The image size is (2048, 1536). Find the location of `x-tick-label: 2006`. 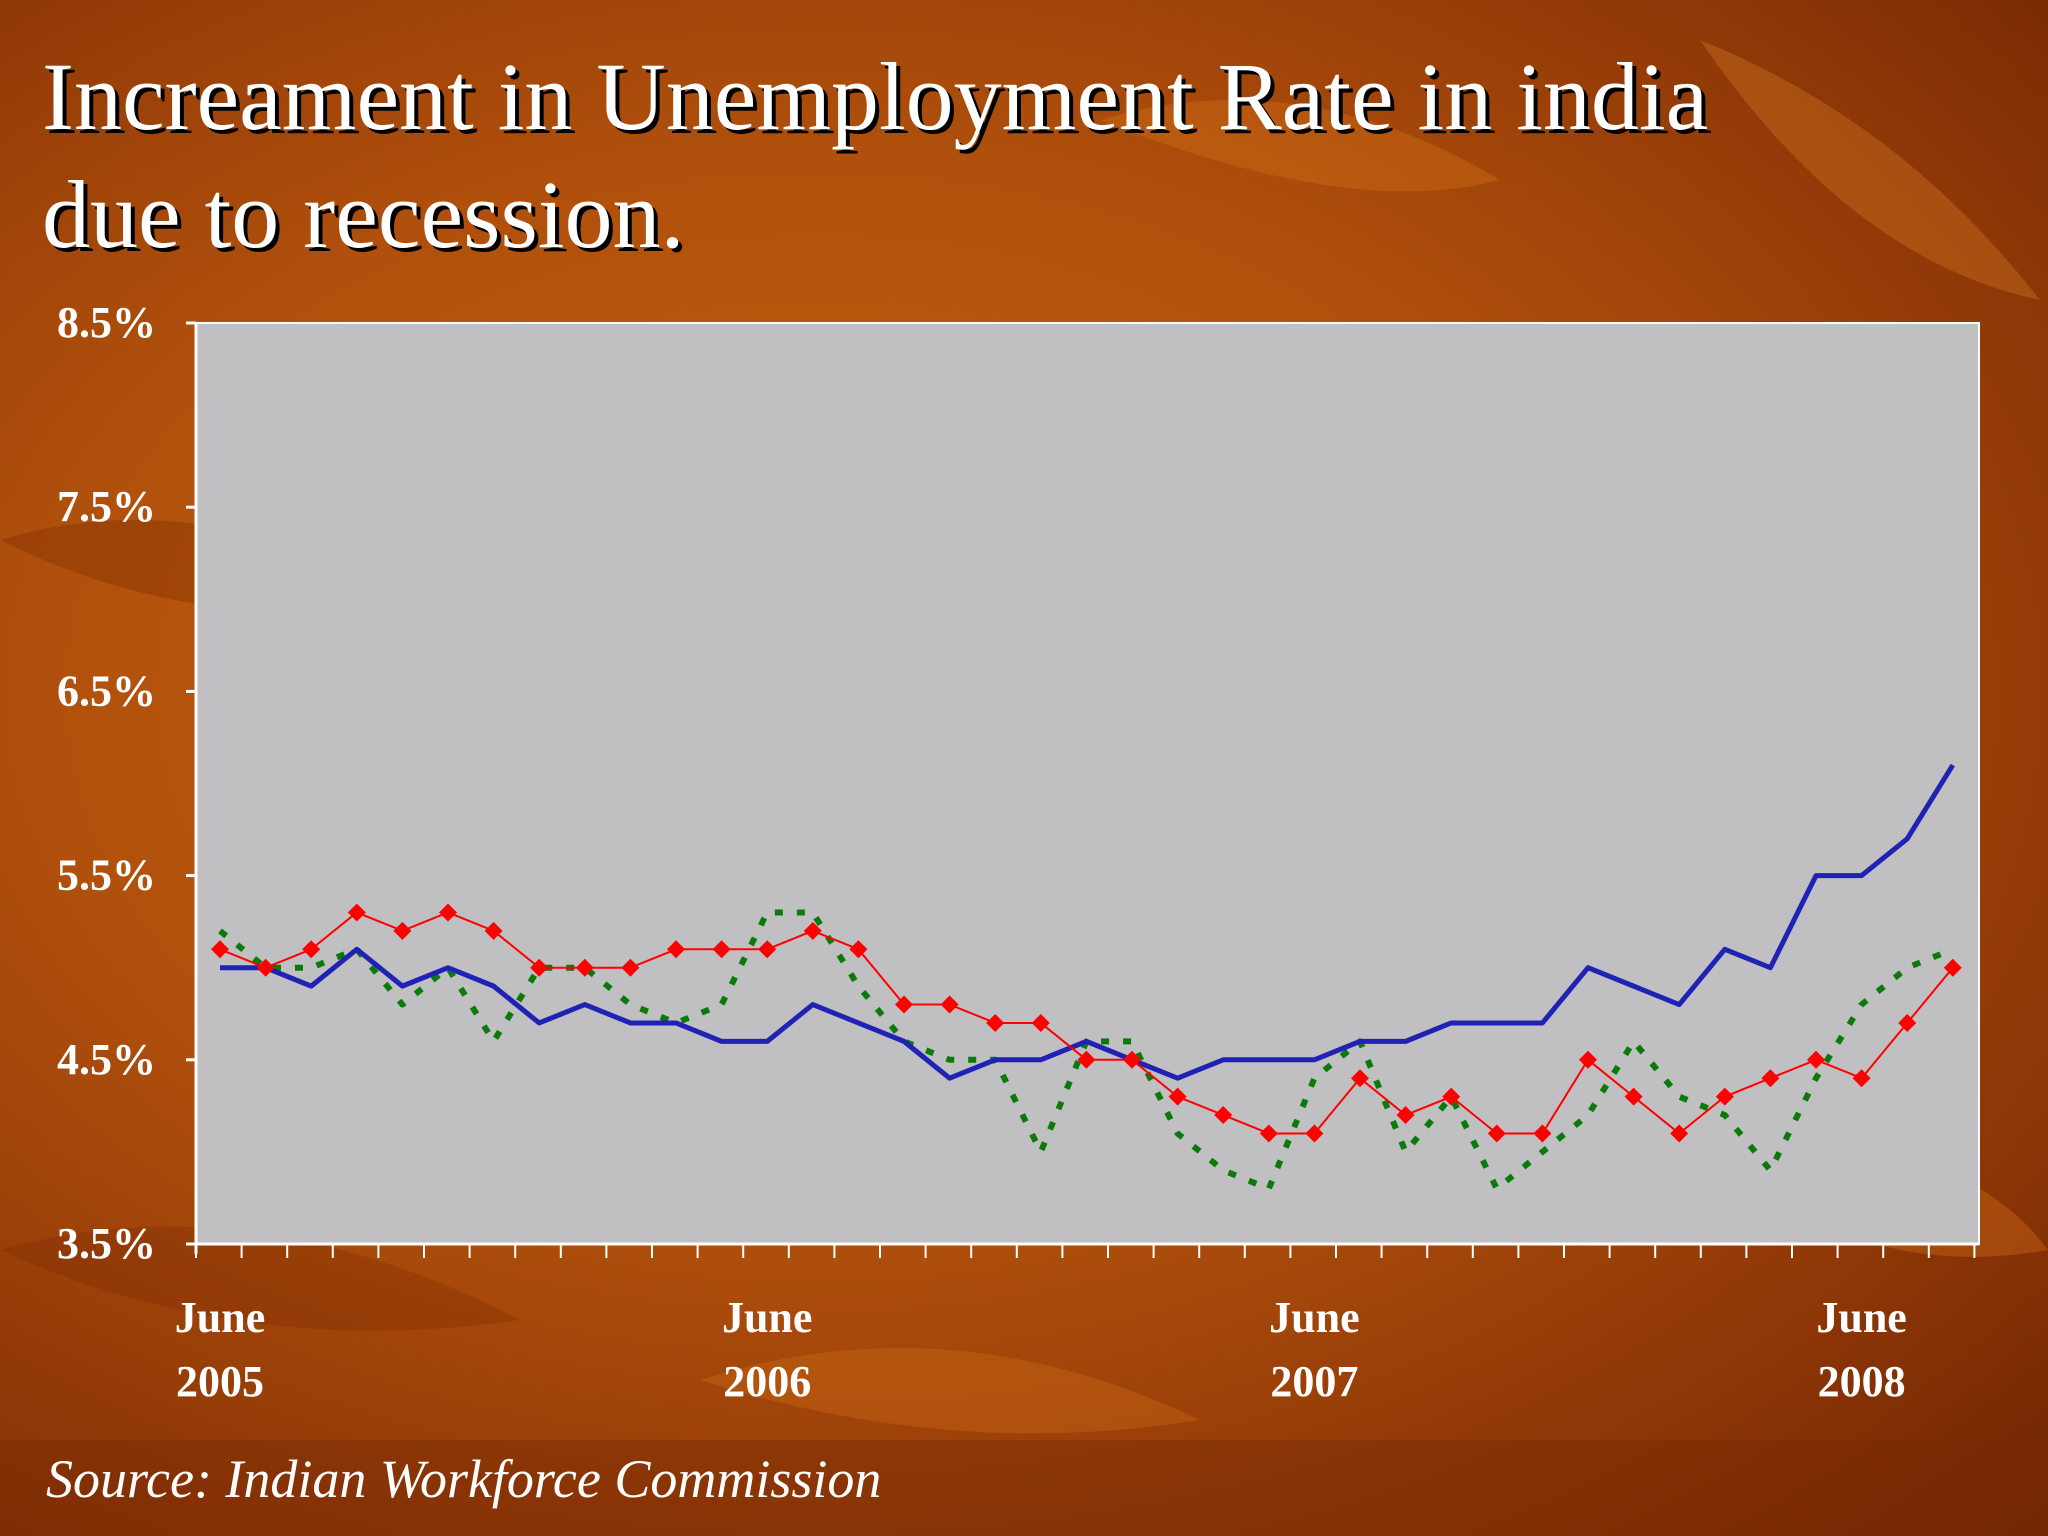

x-tick-label: 2006 is located at coordinates (767, 1381).